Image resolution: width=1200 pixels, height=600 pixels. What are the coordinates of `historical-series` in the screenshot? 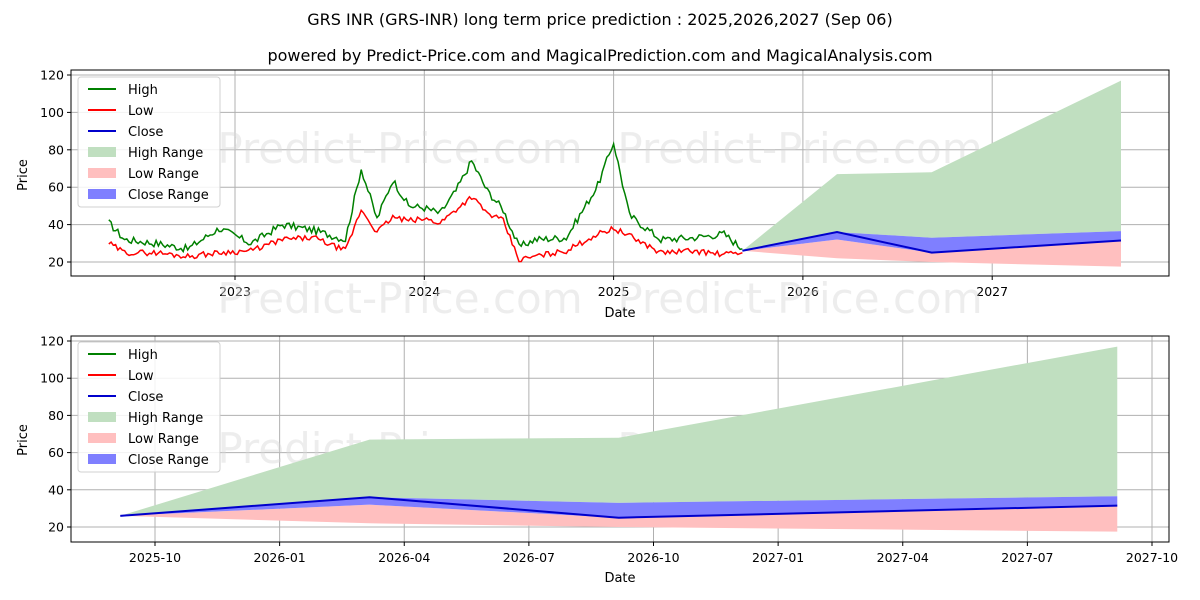 It's located at (425, 202).